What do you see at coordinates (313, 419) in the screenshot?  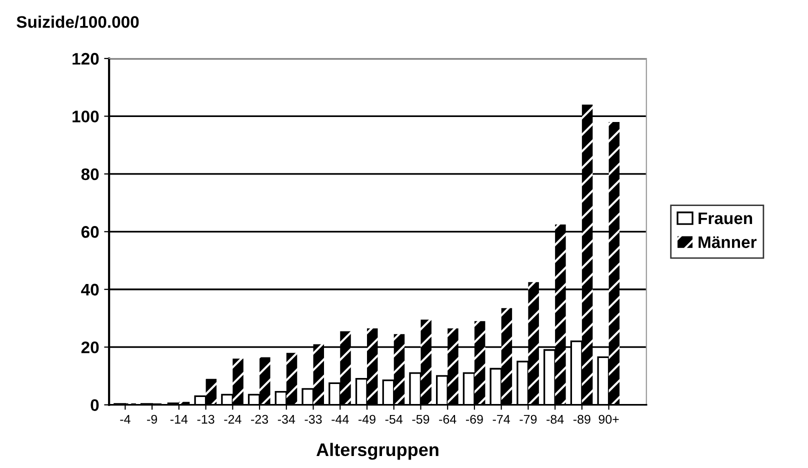 I see `x-tick-label: -33` at bounding box center [313, 419].